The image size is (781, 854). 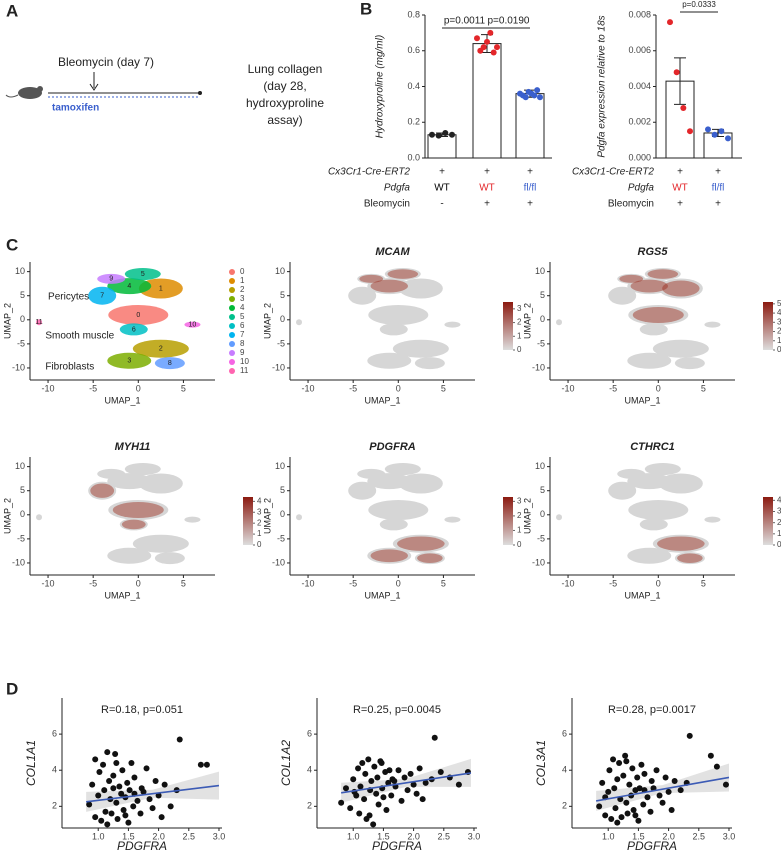 I want to click on feature-title: CTHRC1, so click(x=652, y=447).